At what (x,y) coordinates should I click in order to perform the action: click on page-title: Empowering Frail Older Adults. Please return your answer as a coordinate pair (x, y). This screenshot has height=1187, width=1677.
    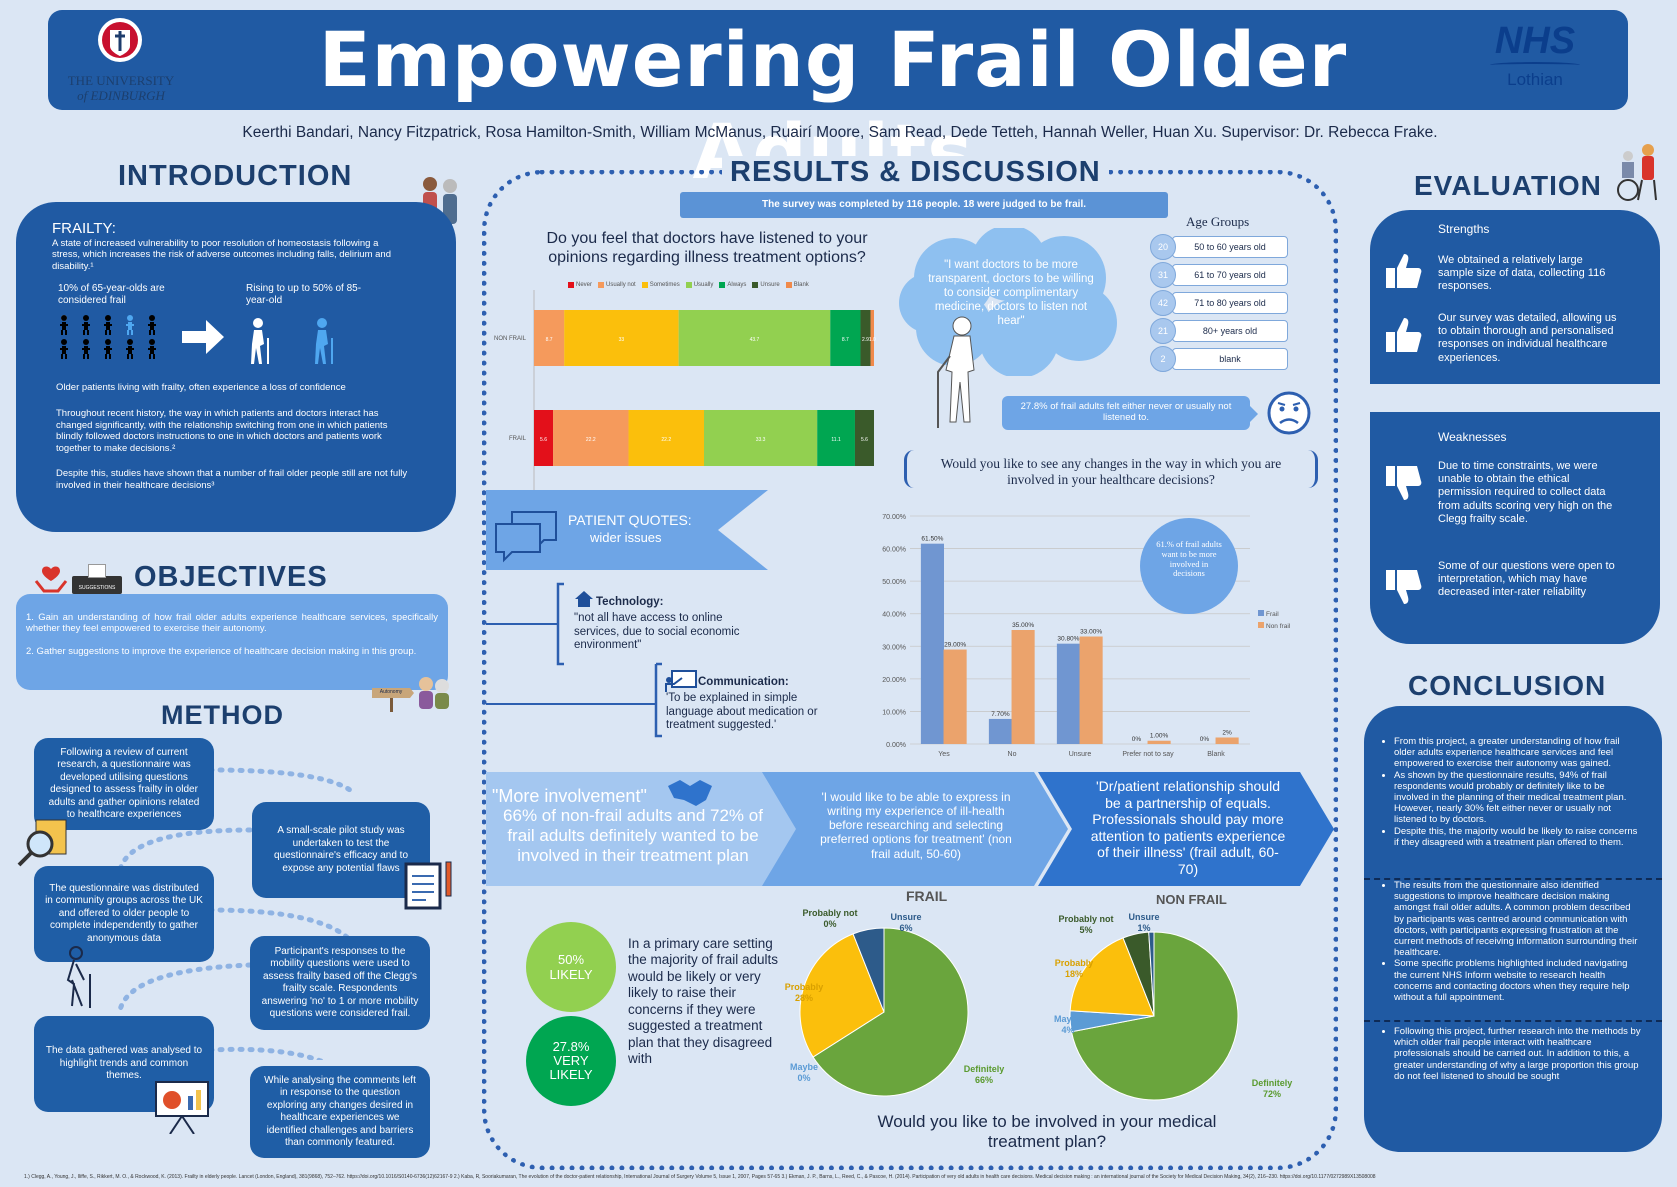
    Looking at the image, I should click on (833, 105).